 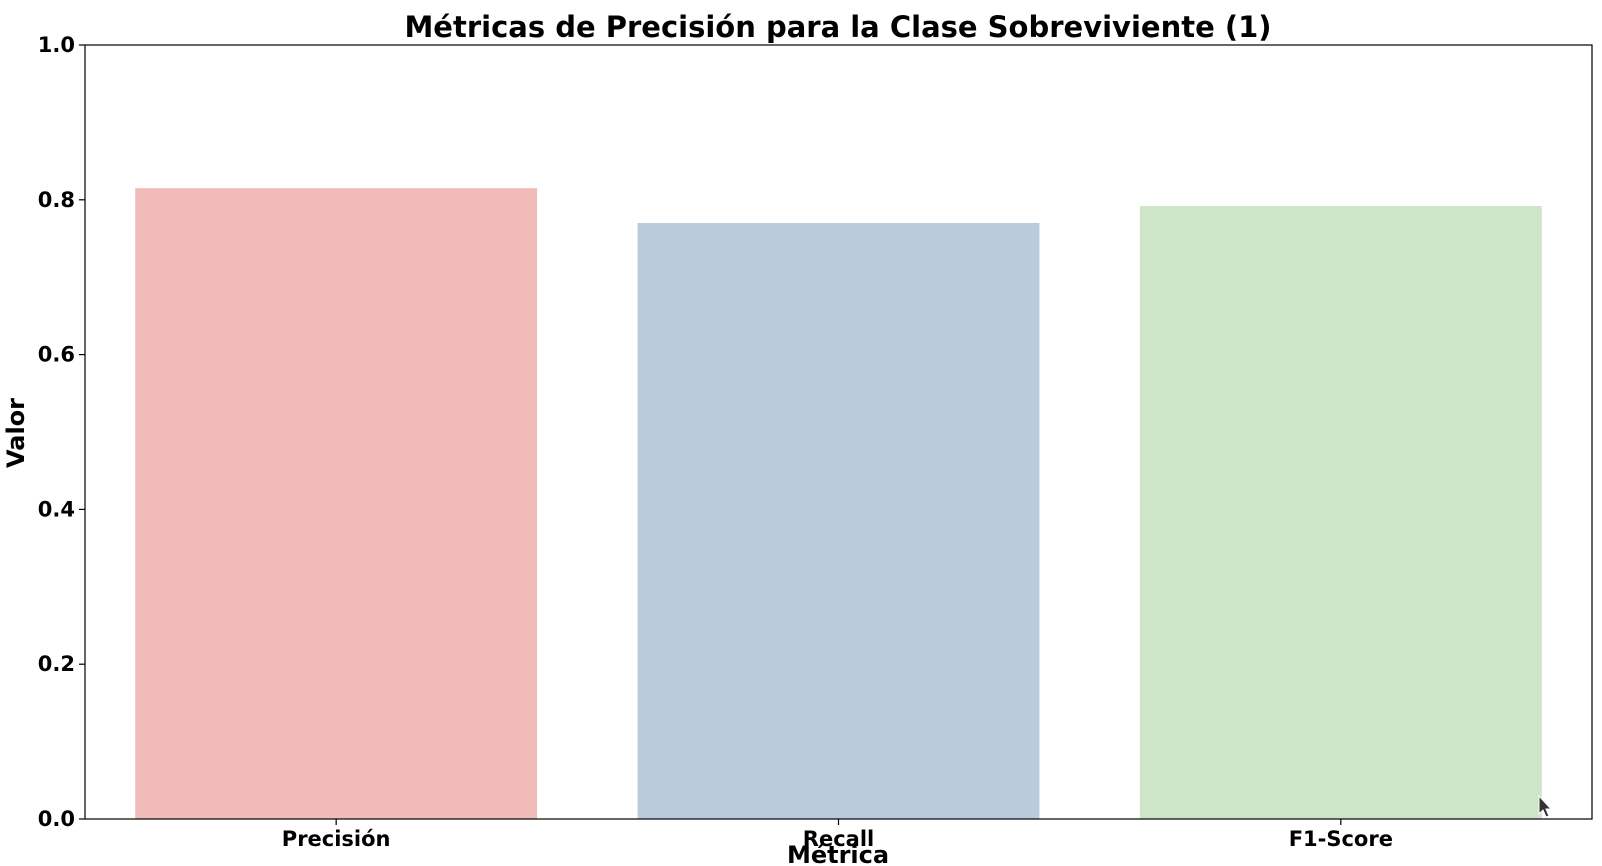 I want to click on x-tick-label: F1-Score, so click(x=1341, y=839).